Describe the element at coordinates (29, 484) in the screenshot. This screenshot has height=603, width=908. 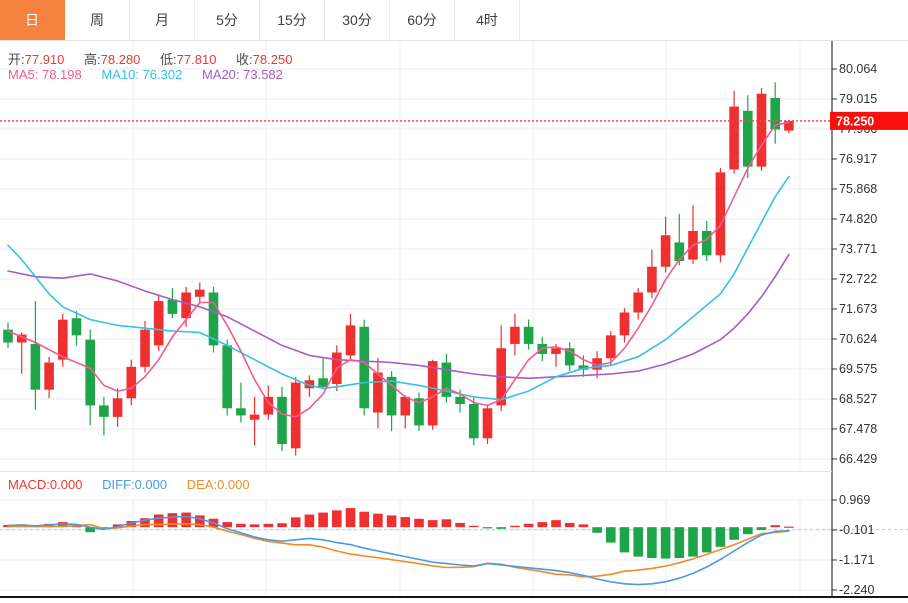
I see `macd-label: MACD:` at that location.